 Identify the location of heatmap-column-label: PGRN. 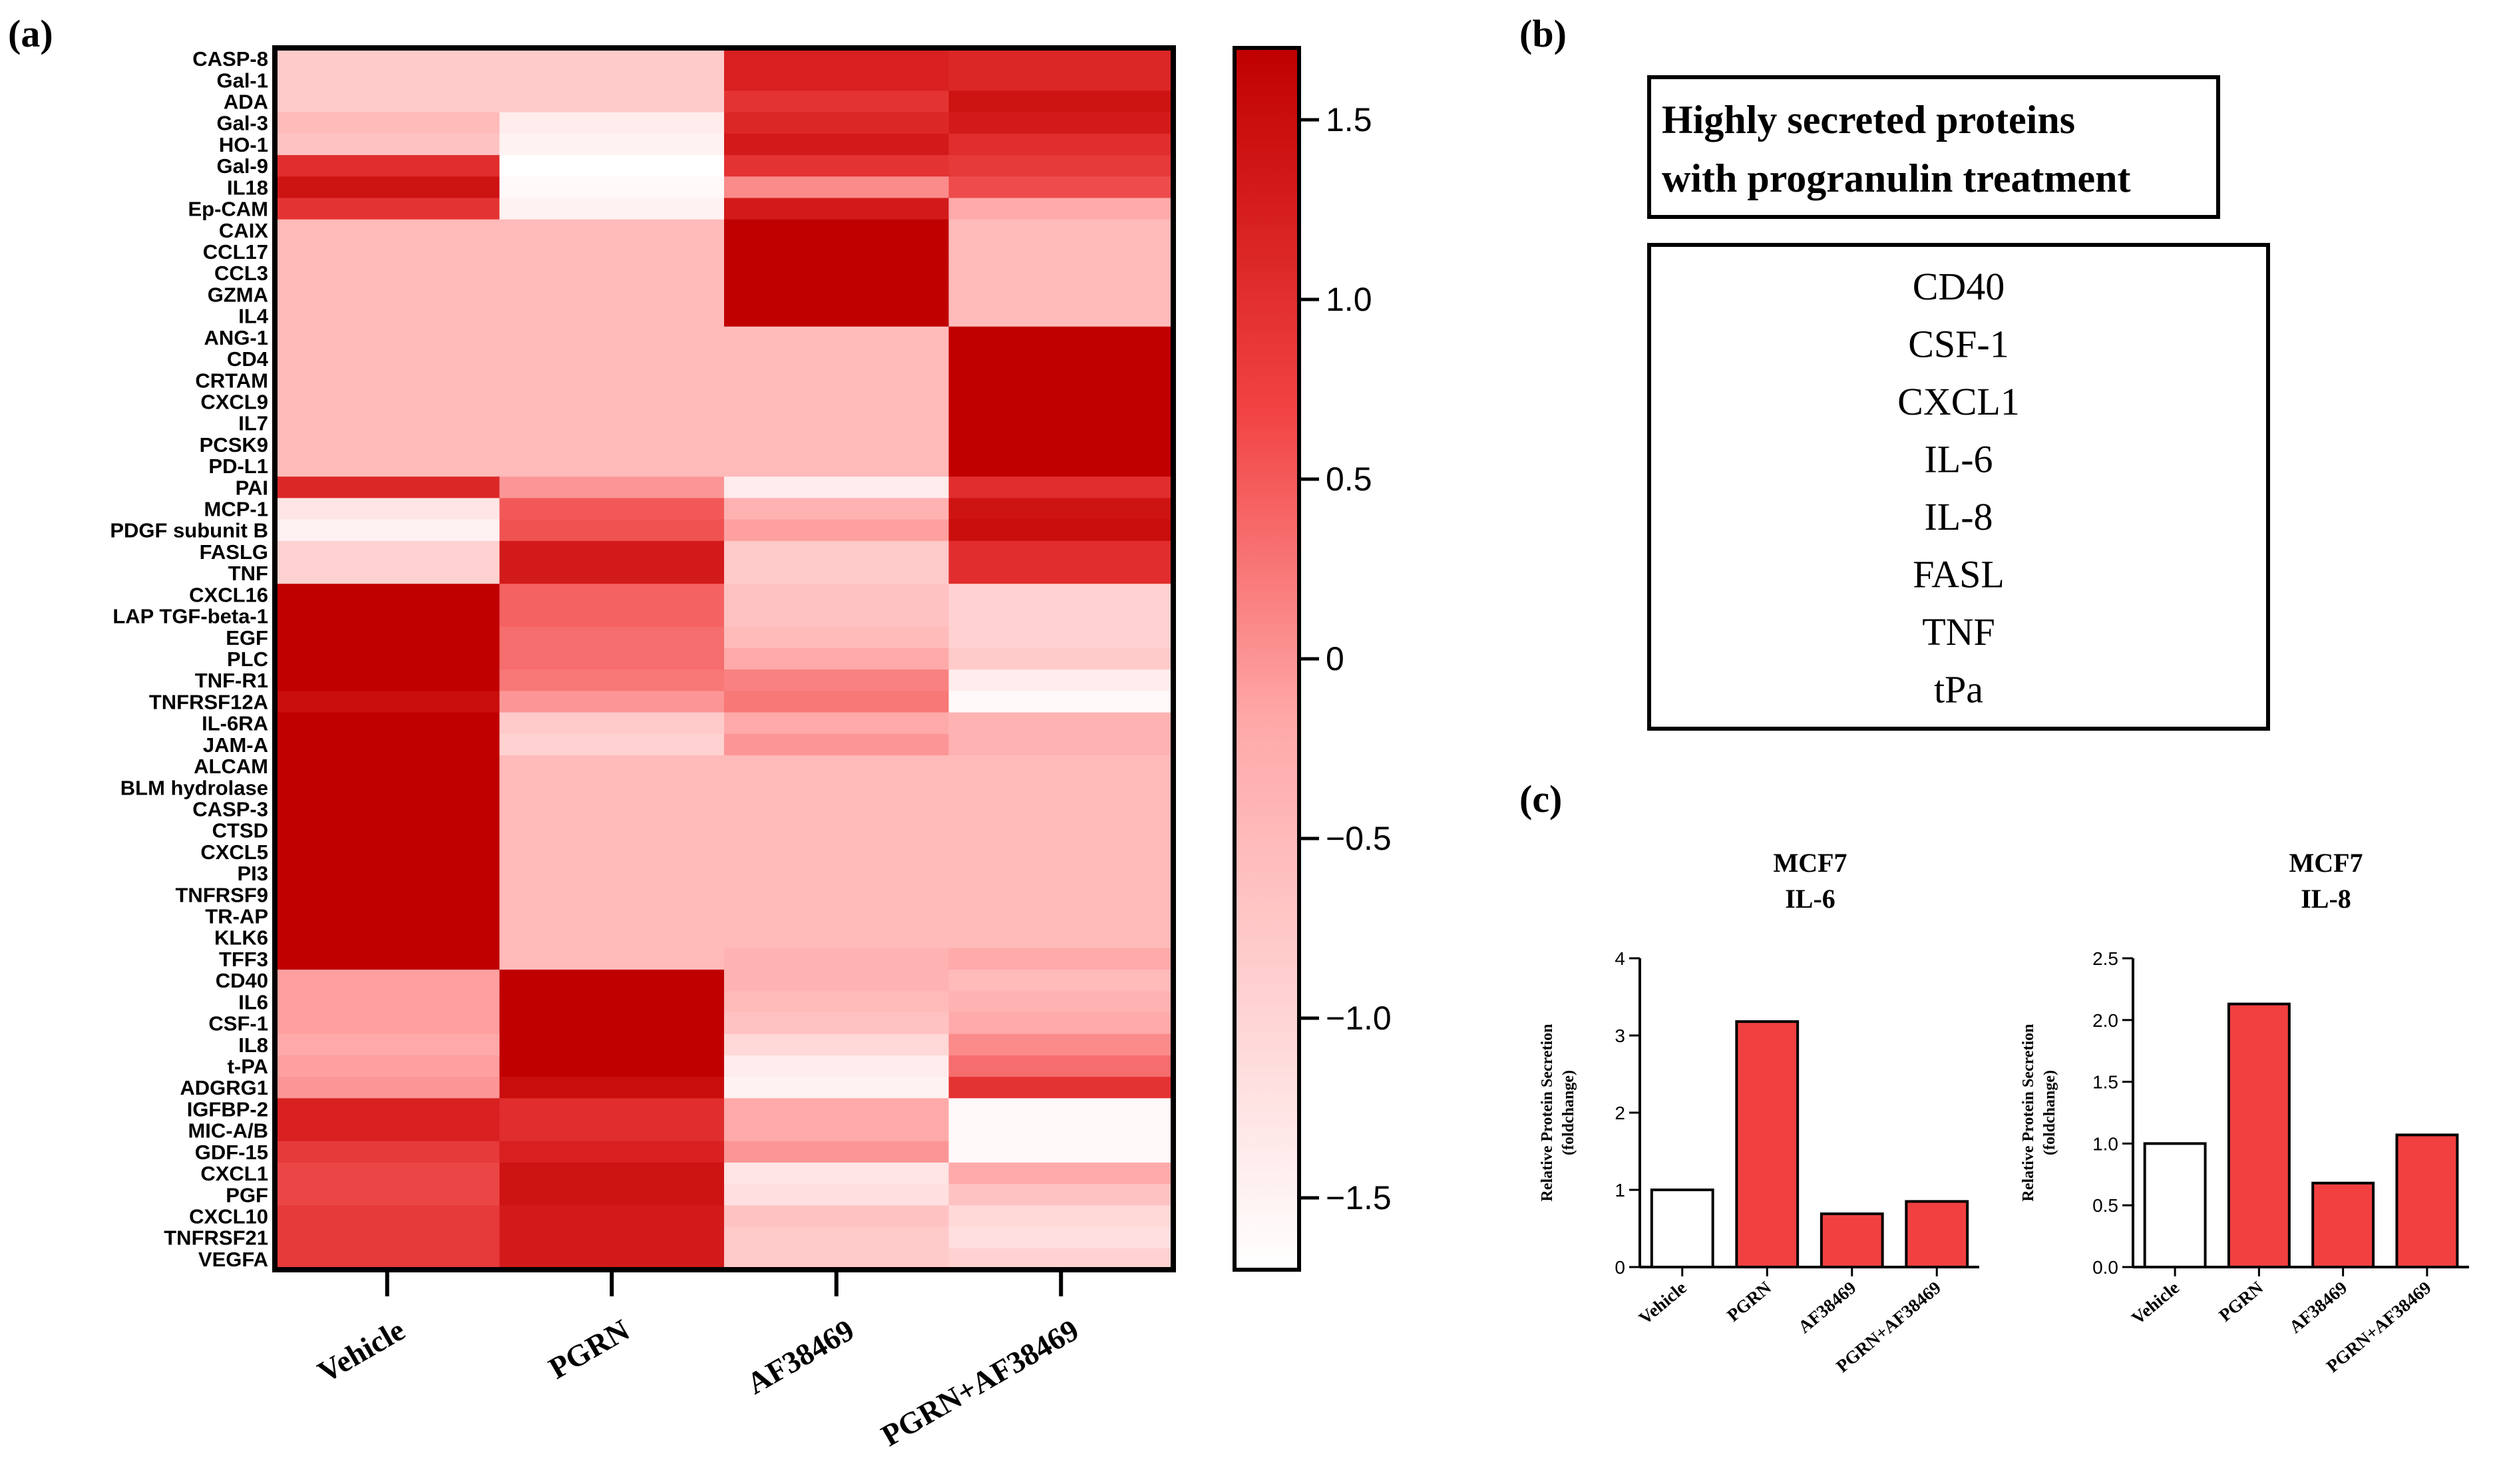
(589, 1348).